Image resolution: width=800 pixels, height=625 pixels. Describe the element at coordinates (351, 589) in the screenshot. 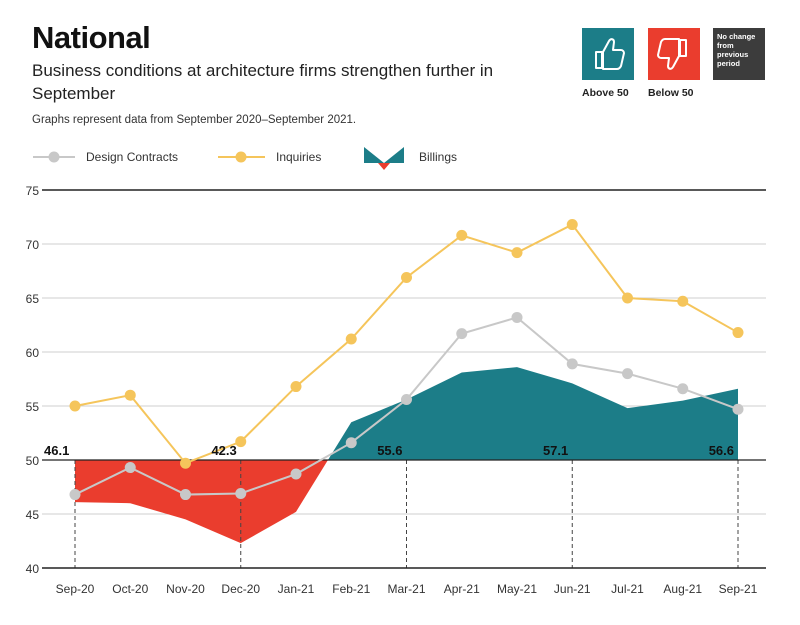

I see `x-tick-label: Feb-21` at that location.